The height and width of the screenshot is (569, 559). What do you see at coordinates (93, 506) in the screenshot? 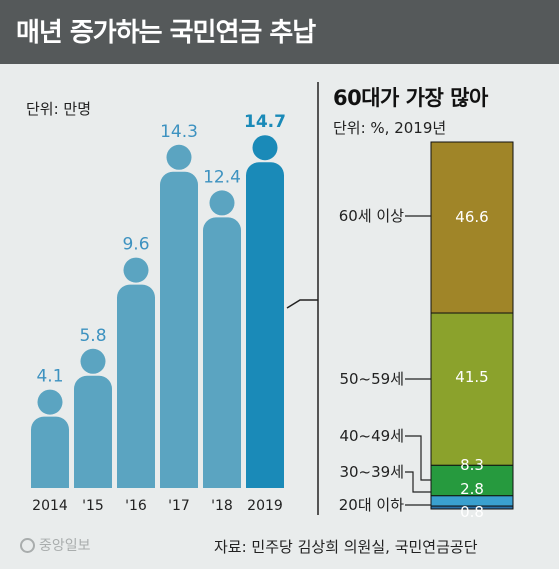
I see `year-label: '15` at bounding box center [93, 506].